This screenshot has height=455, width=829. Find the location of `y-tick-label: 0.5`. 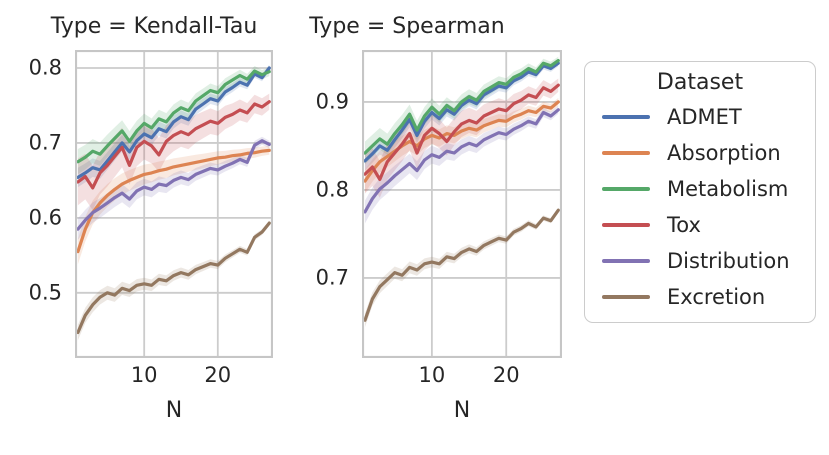

y-tick-label: 0.5 is located at coordinates (45, 292).